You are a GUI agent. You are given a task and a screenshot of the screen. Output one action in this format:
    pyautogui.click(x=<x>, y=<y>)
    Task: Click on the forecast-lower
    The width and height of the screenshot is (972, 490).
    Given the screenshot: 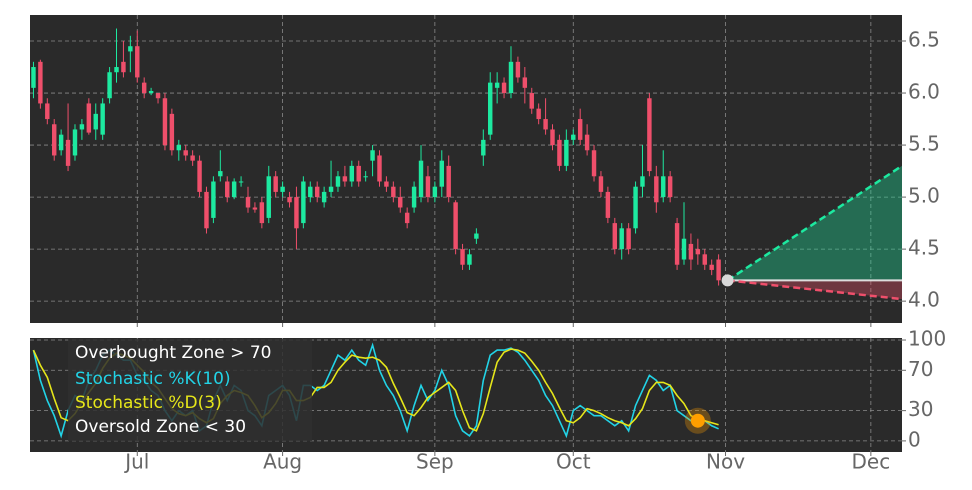 What is the action you would take?
    pyautogui.click(x=815, y=290)
    